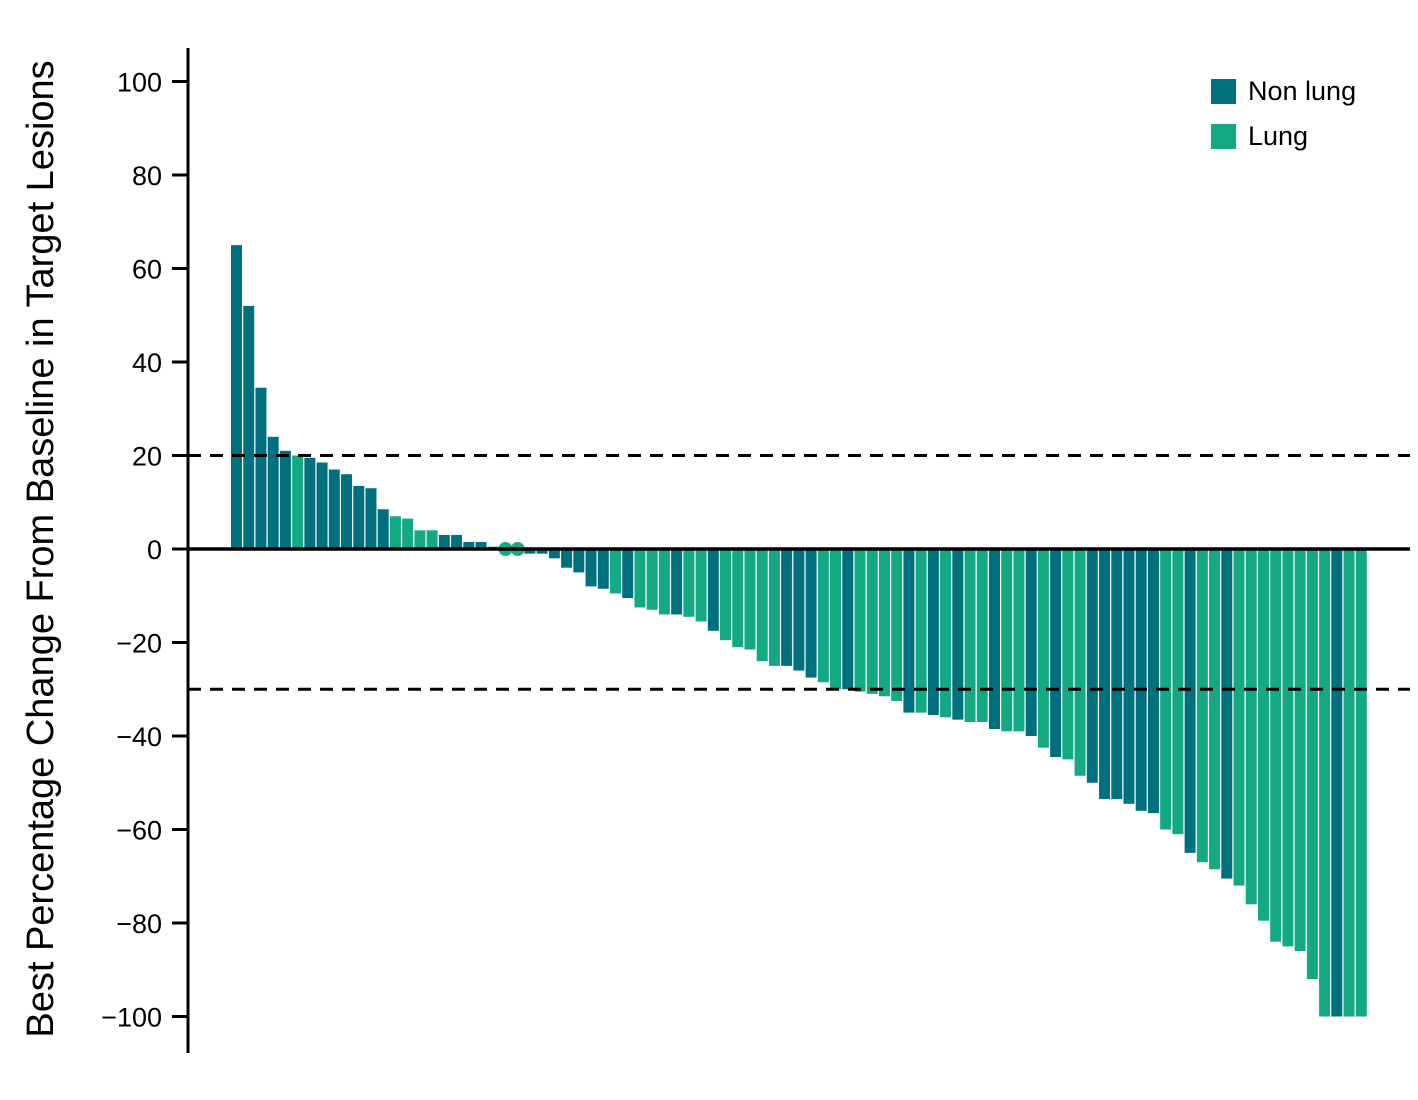 This screenshot has width=1418, height=1100. Describe the element at coordinates (1302, 91) in the screenshot. I see `legend-label: Non lung` at that location.